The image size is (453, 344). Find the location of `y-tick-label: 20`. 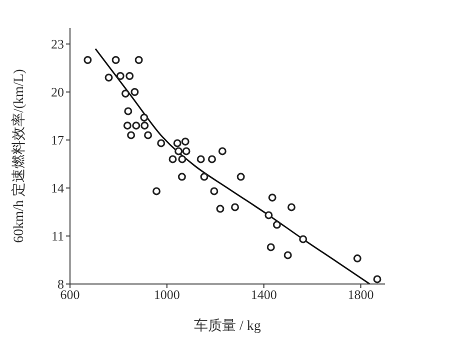

y-tick-label: 20 is located at coordinates (57, 92).